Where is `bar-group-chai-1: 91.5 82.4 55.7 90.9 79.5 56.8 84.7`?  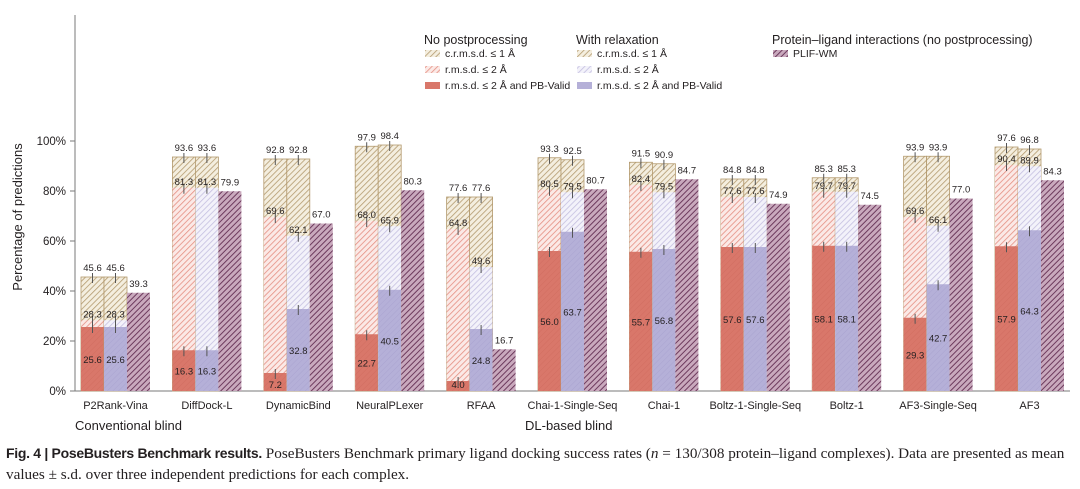 bar-group-chai-1: 91.5 82.4 55.7 90.9 79.5 56.8 84.7 is located at coordinates (664, 270).